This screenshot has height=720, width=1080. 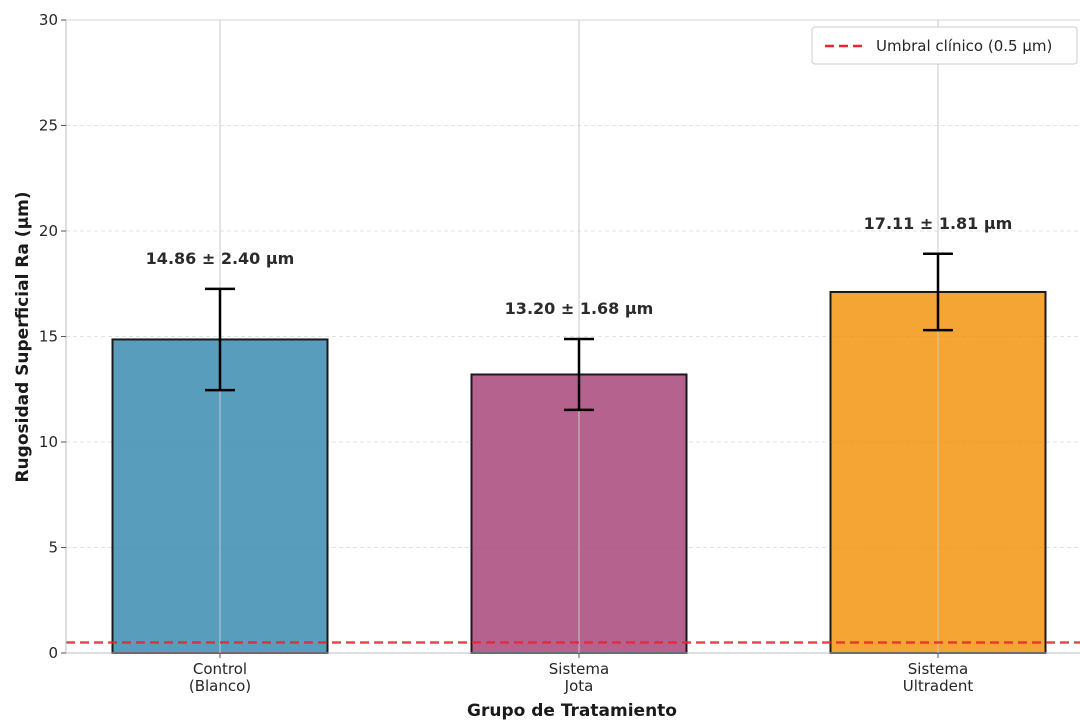 What do you see at coordinates (48, 337) in the screenshot?
I see `y-tick-label: 15` at bounding box center [48, 337].